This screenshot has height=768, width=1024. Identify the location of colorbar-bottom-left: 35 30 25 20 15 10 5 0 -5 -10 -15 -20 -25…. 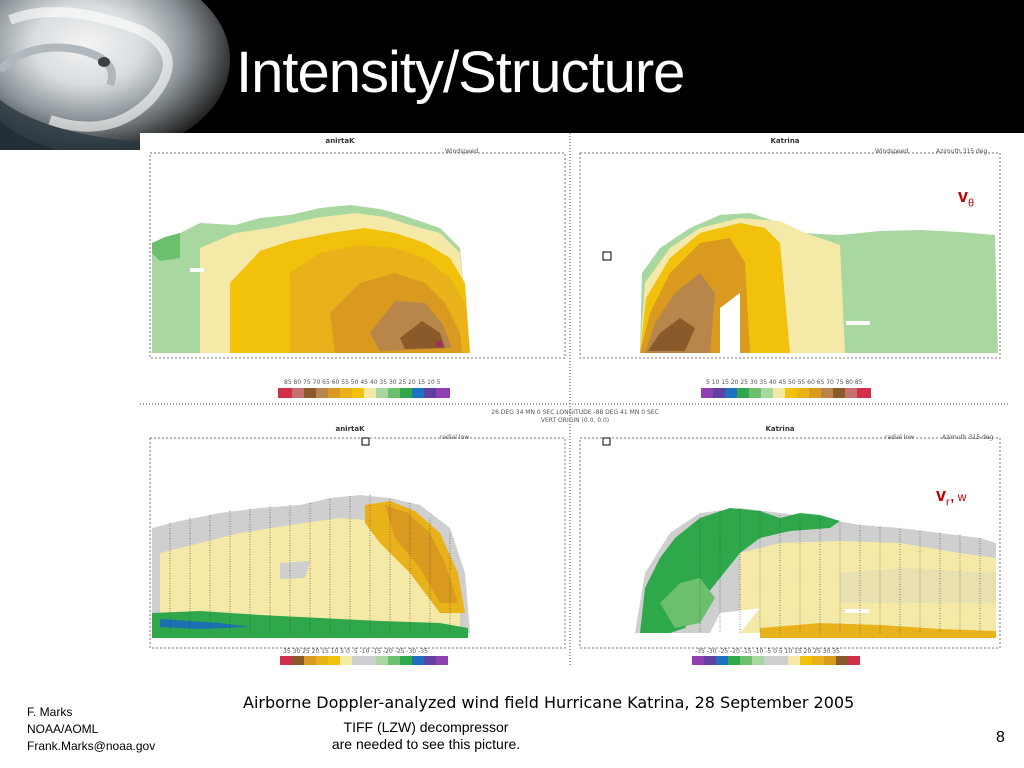
(364, 656).